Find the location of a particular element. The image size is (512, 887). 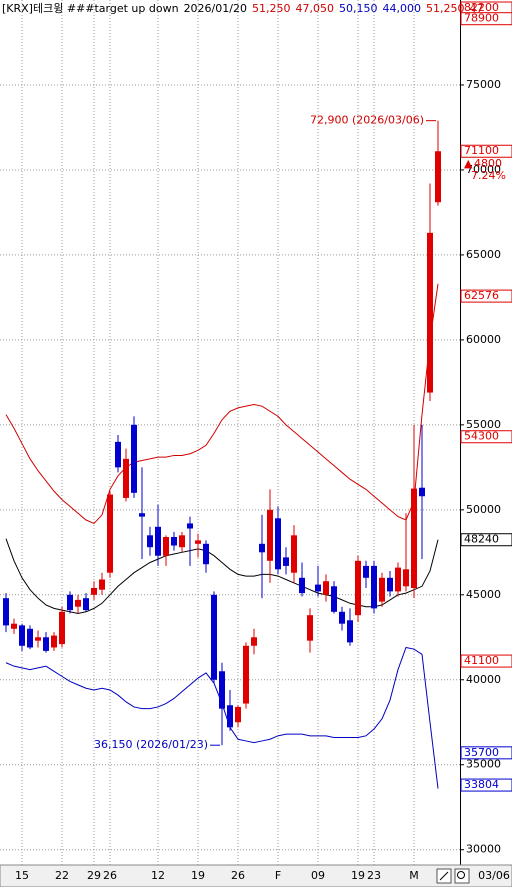

price-label: 62576 is located at coordinates (481, 295).